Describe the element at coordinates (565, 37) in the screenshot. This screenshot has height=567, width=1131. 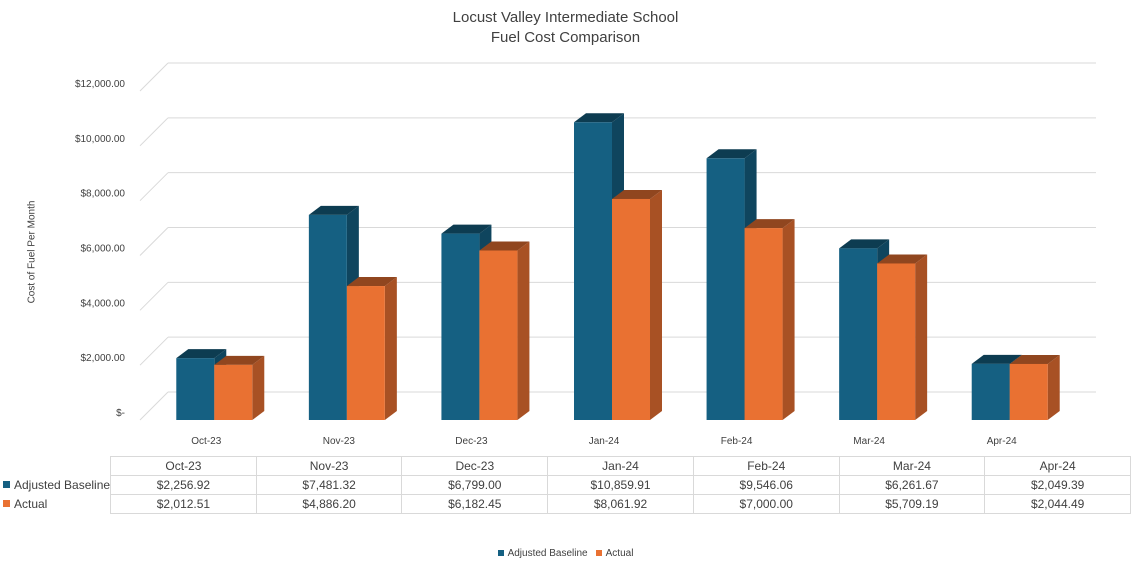
I see `chart-title-line-2: Fuel Cost Comparison` at that location.